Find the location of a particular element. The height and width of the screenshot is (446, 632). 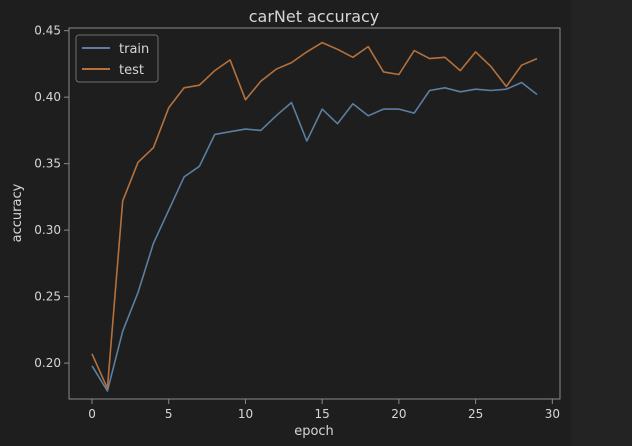

x-axis: 0 5 10 15 20 25 30 is located at coordinates (324, 410).